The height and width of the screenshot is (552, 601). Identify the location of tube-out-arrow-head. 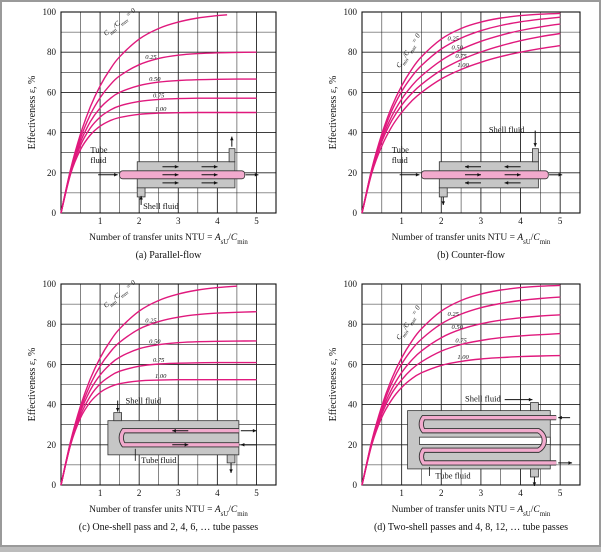
(570, 462).